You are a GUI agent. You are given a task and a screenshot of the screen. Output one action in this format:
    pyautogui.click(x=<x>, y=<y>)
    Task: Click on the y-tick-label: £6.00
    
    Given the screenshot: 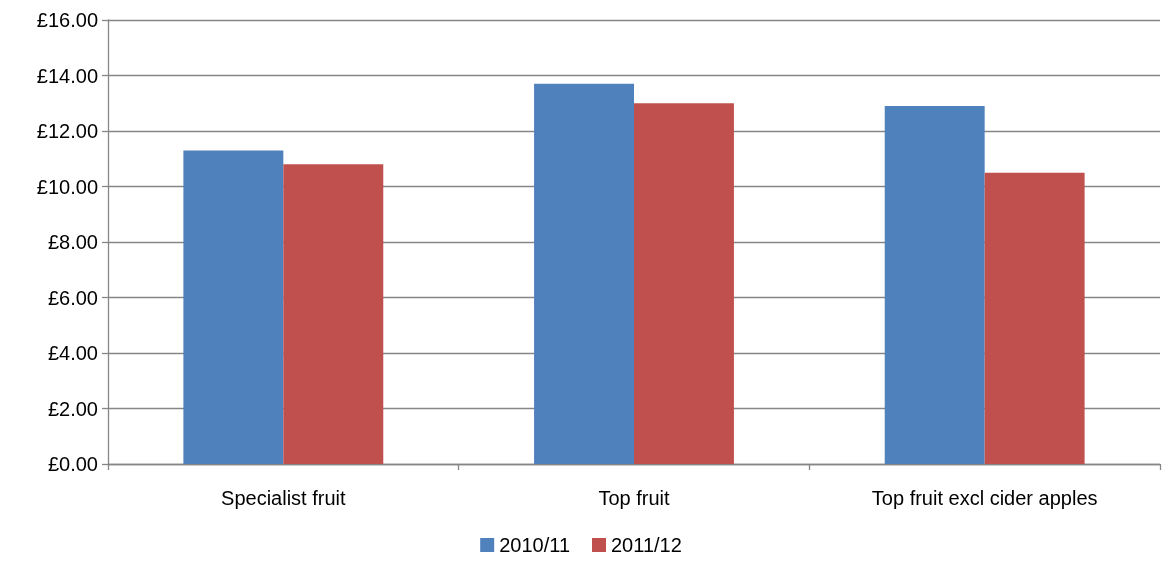 What is the action you would take?
    pyautogui.click(x=72, y=297)
    